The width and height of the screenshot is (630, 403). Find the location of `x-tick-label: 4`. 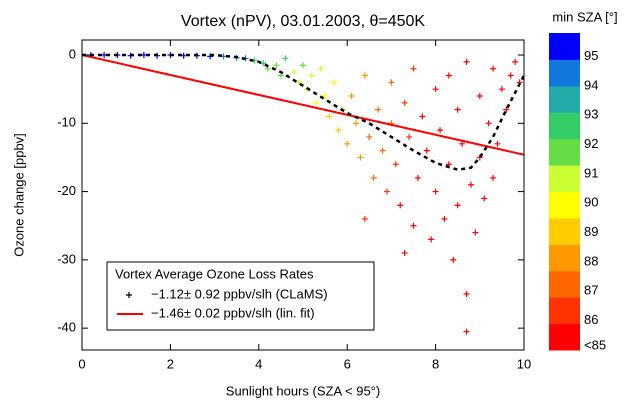

x-tick-label: 4 is located at coordinates (258, 363).